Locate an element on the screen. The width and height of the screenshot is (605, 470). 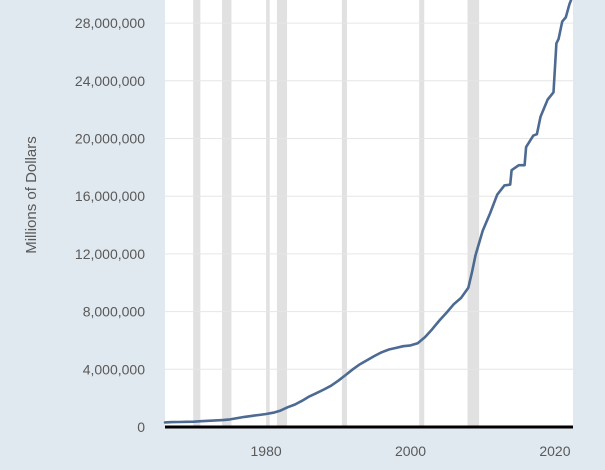
y-tick-label: 20,000,000 is located at coordinates (110, 138).